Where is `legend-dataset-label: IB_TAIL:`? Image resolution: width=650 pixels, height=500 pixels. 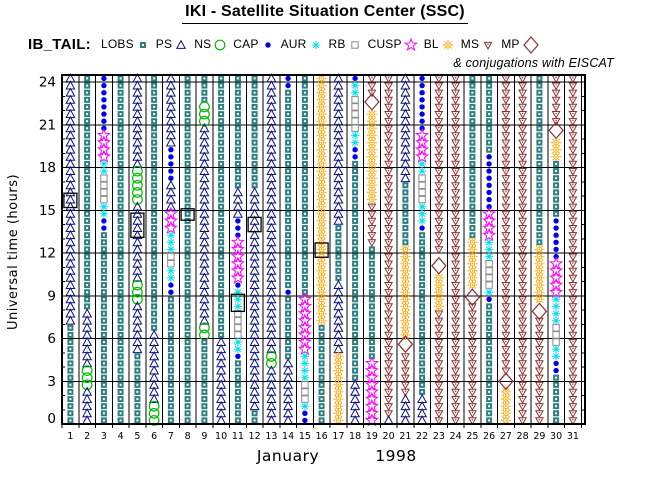 legend-dataset-label: IB_TAIL: is located at coordinates (59, 44).